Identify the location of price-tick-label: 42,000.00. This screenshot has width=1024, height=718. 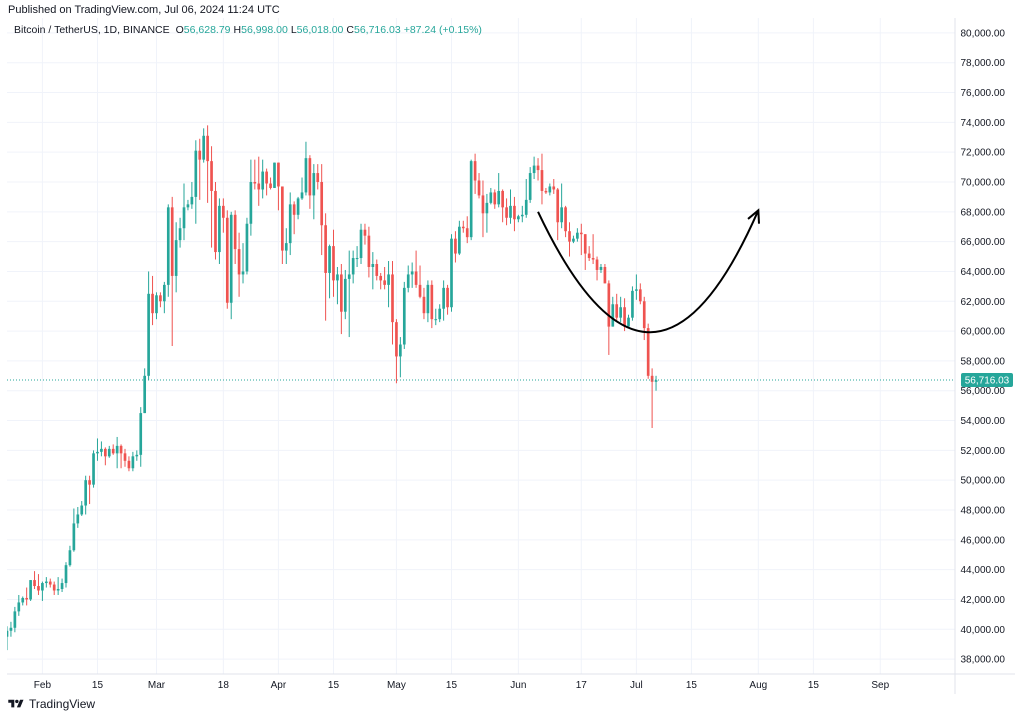
(983, 600).